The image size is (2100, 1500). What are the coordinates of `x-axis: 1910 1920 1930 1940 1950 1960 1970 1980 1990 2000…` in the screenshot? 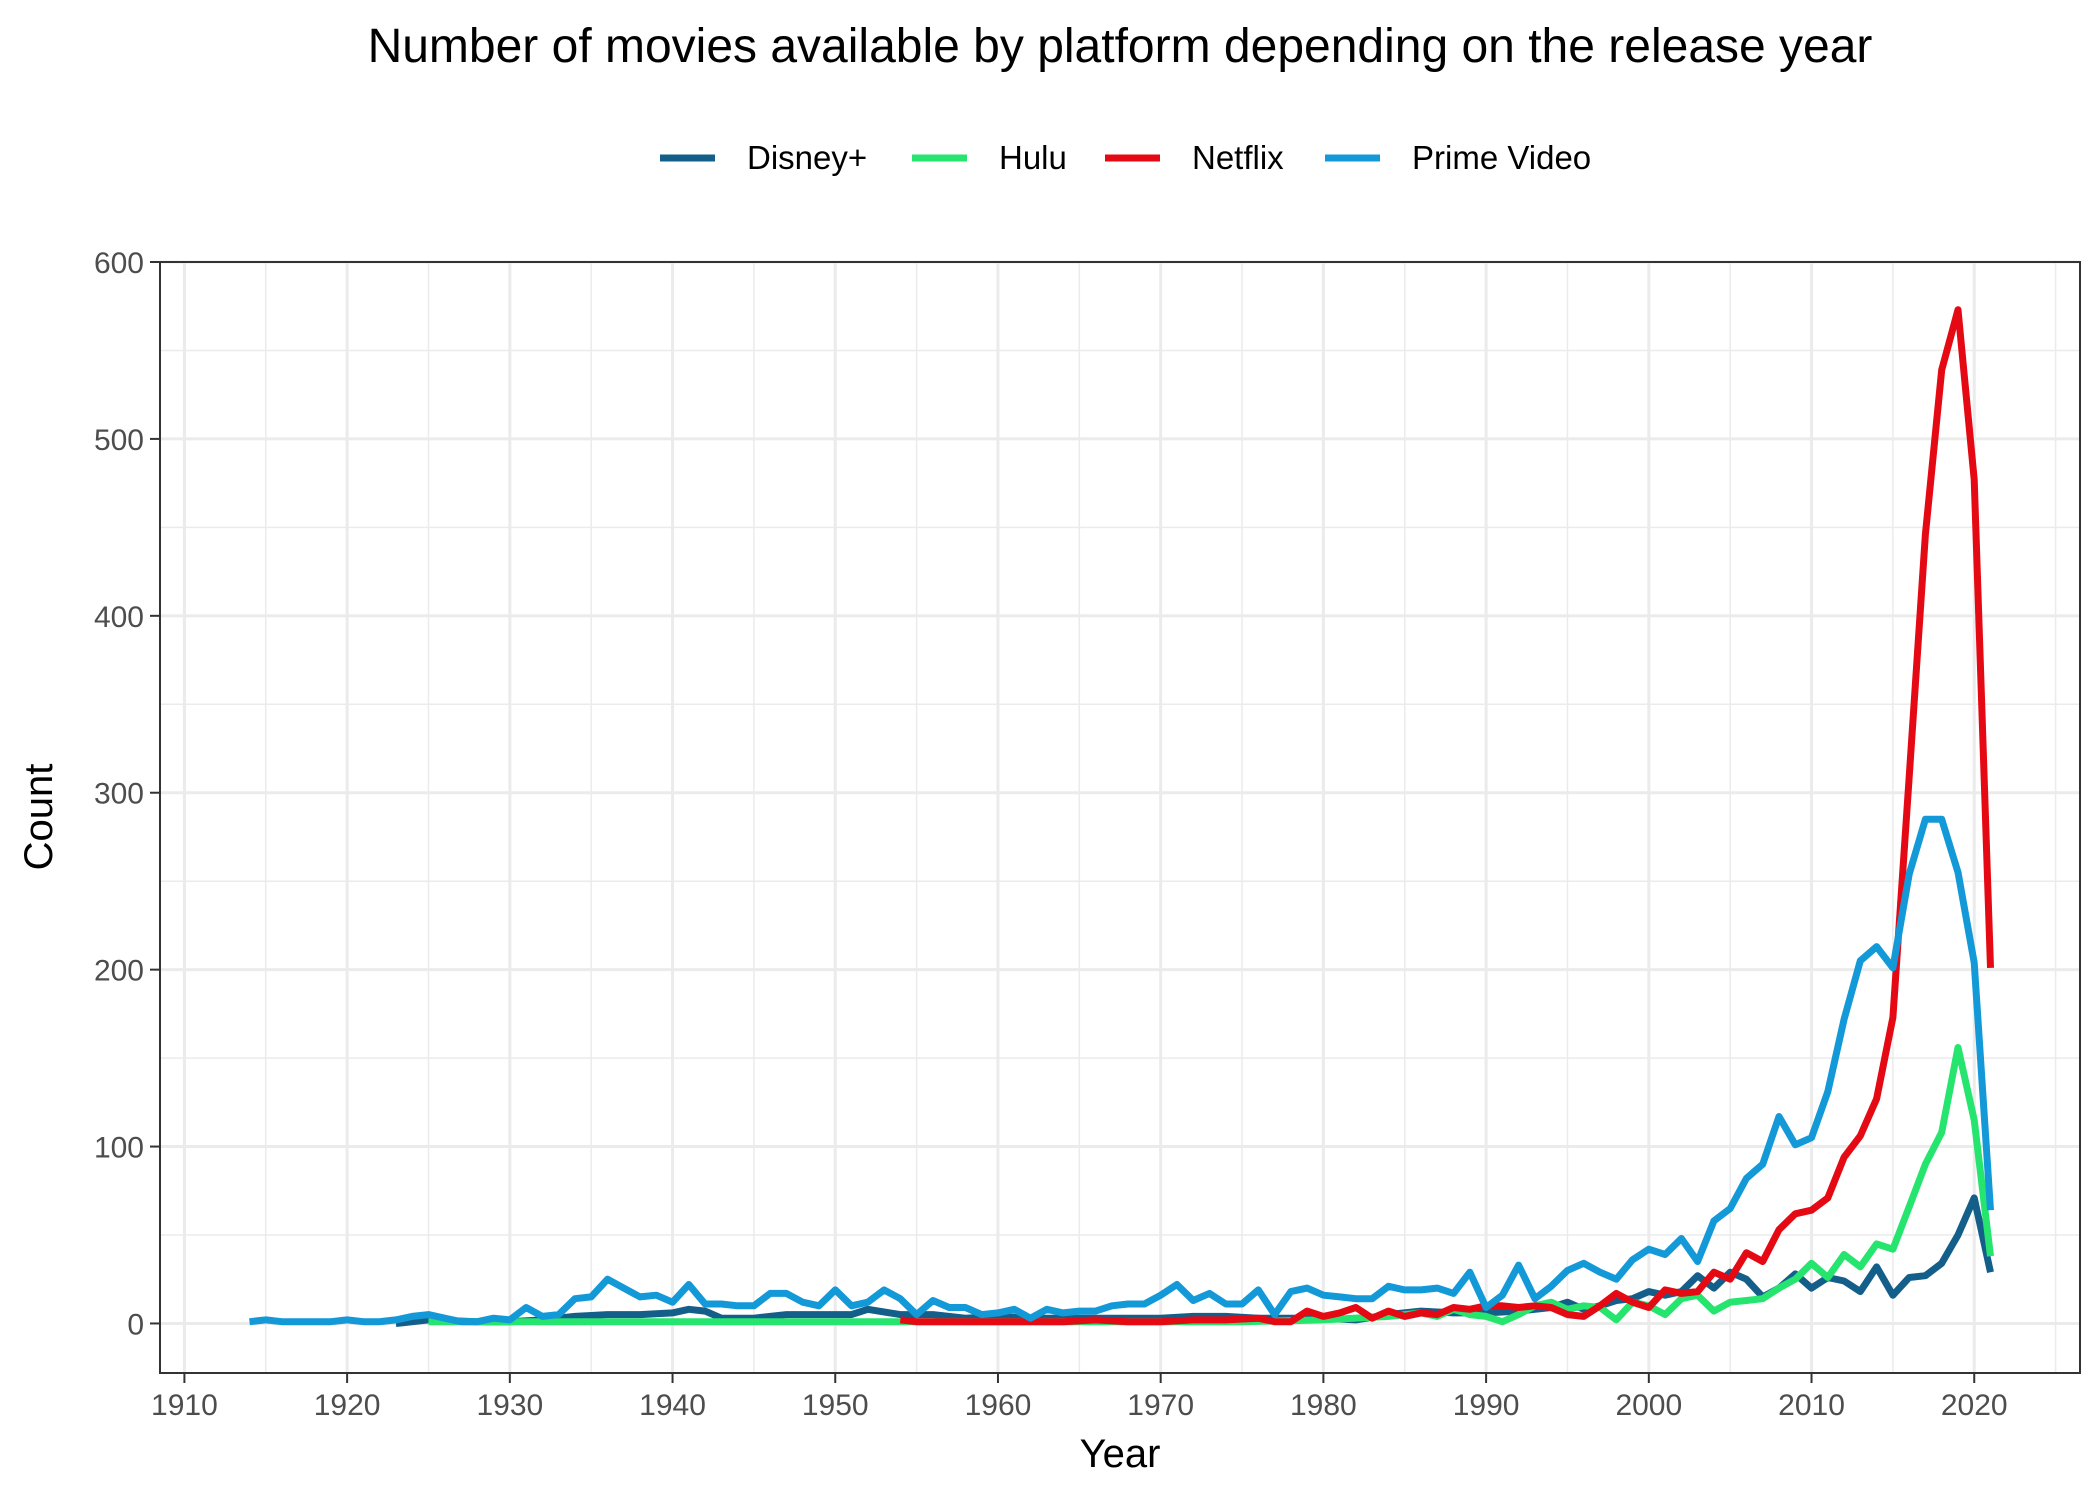 It's located at (1079, 1397).